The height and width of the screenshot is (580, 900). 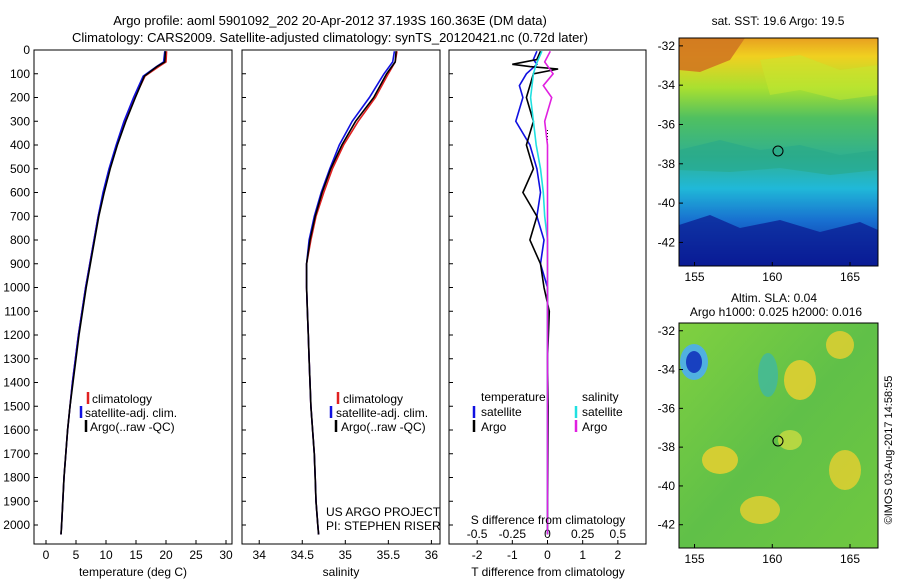 What do you see at coordinates (547, 555) in the screenshot?
I see `difference-xtick-label: 0` at bounding box center [547, 555].